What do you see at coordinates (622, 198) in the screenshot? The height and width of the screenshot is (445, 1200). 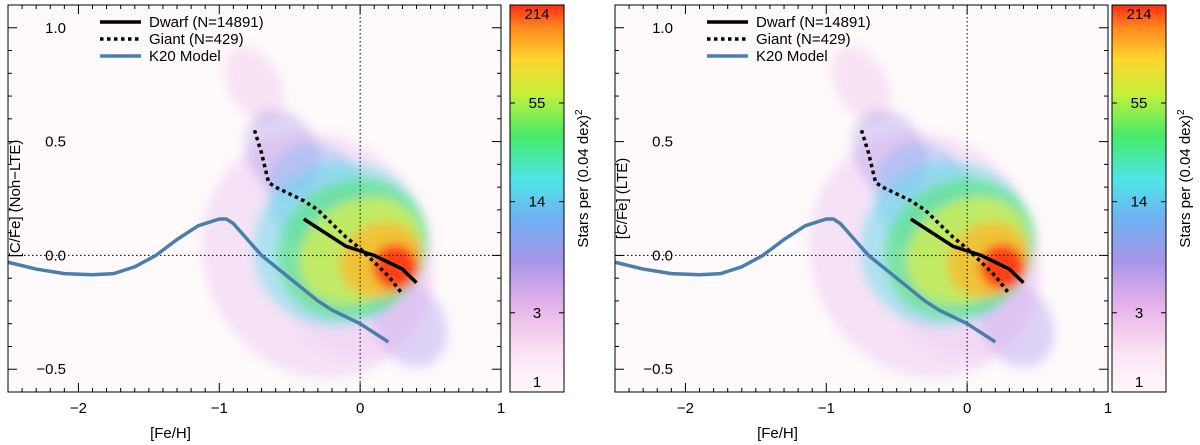 I see `y-axis-label: [C/Fe] (LTE)` at bounding box center [622, 198].